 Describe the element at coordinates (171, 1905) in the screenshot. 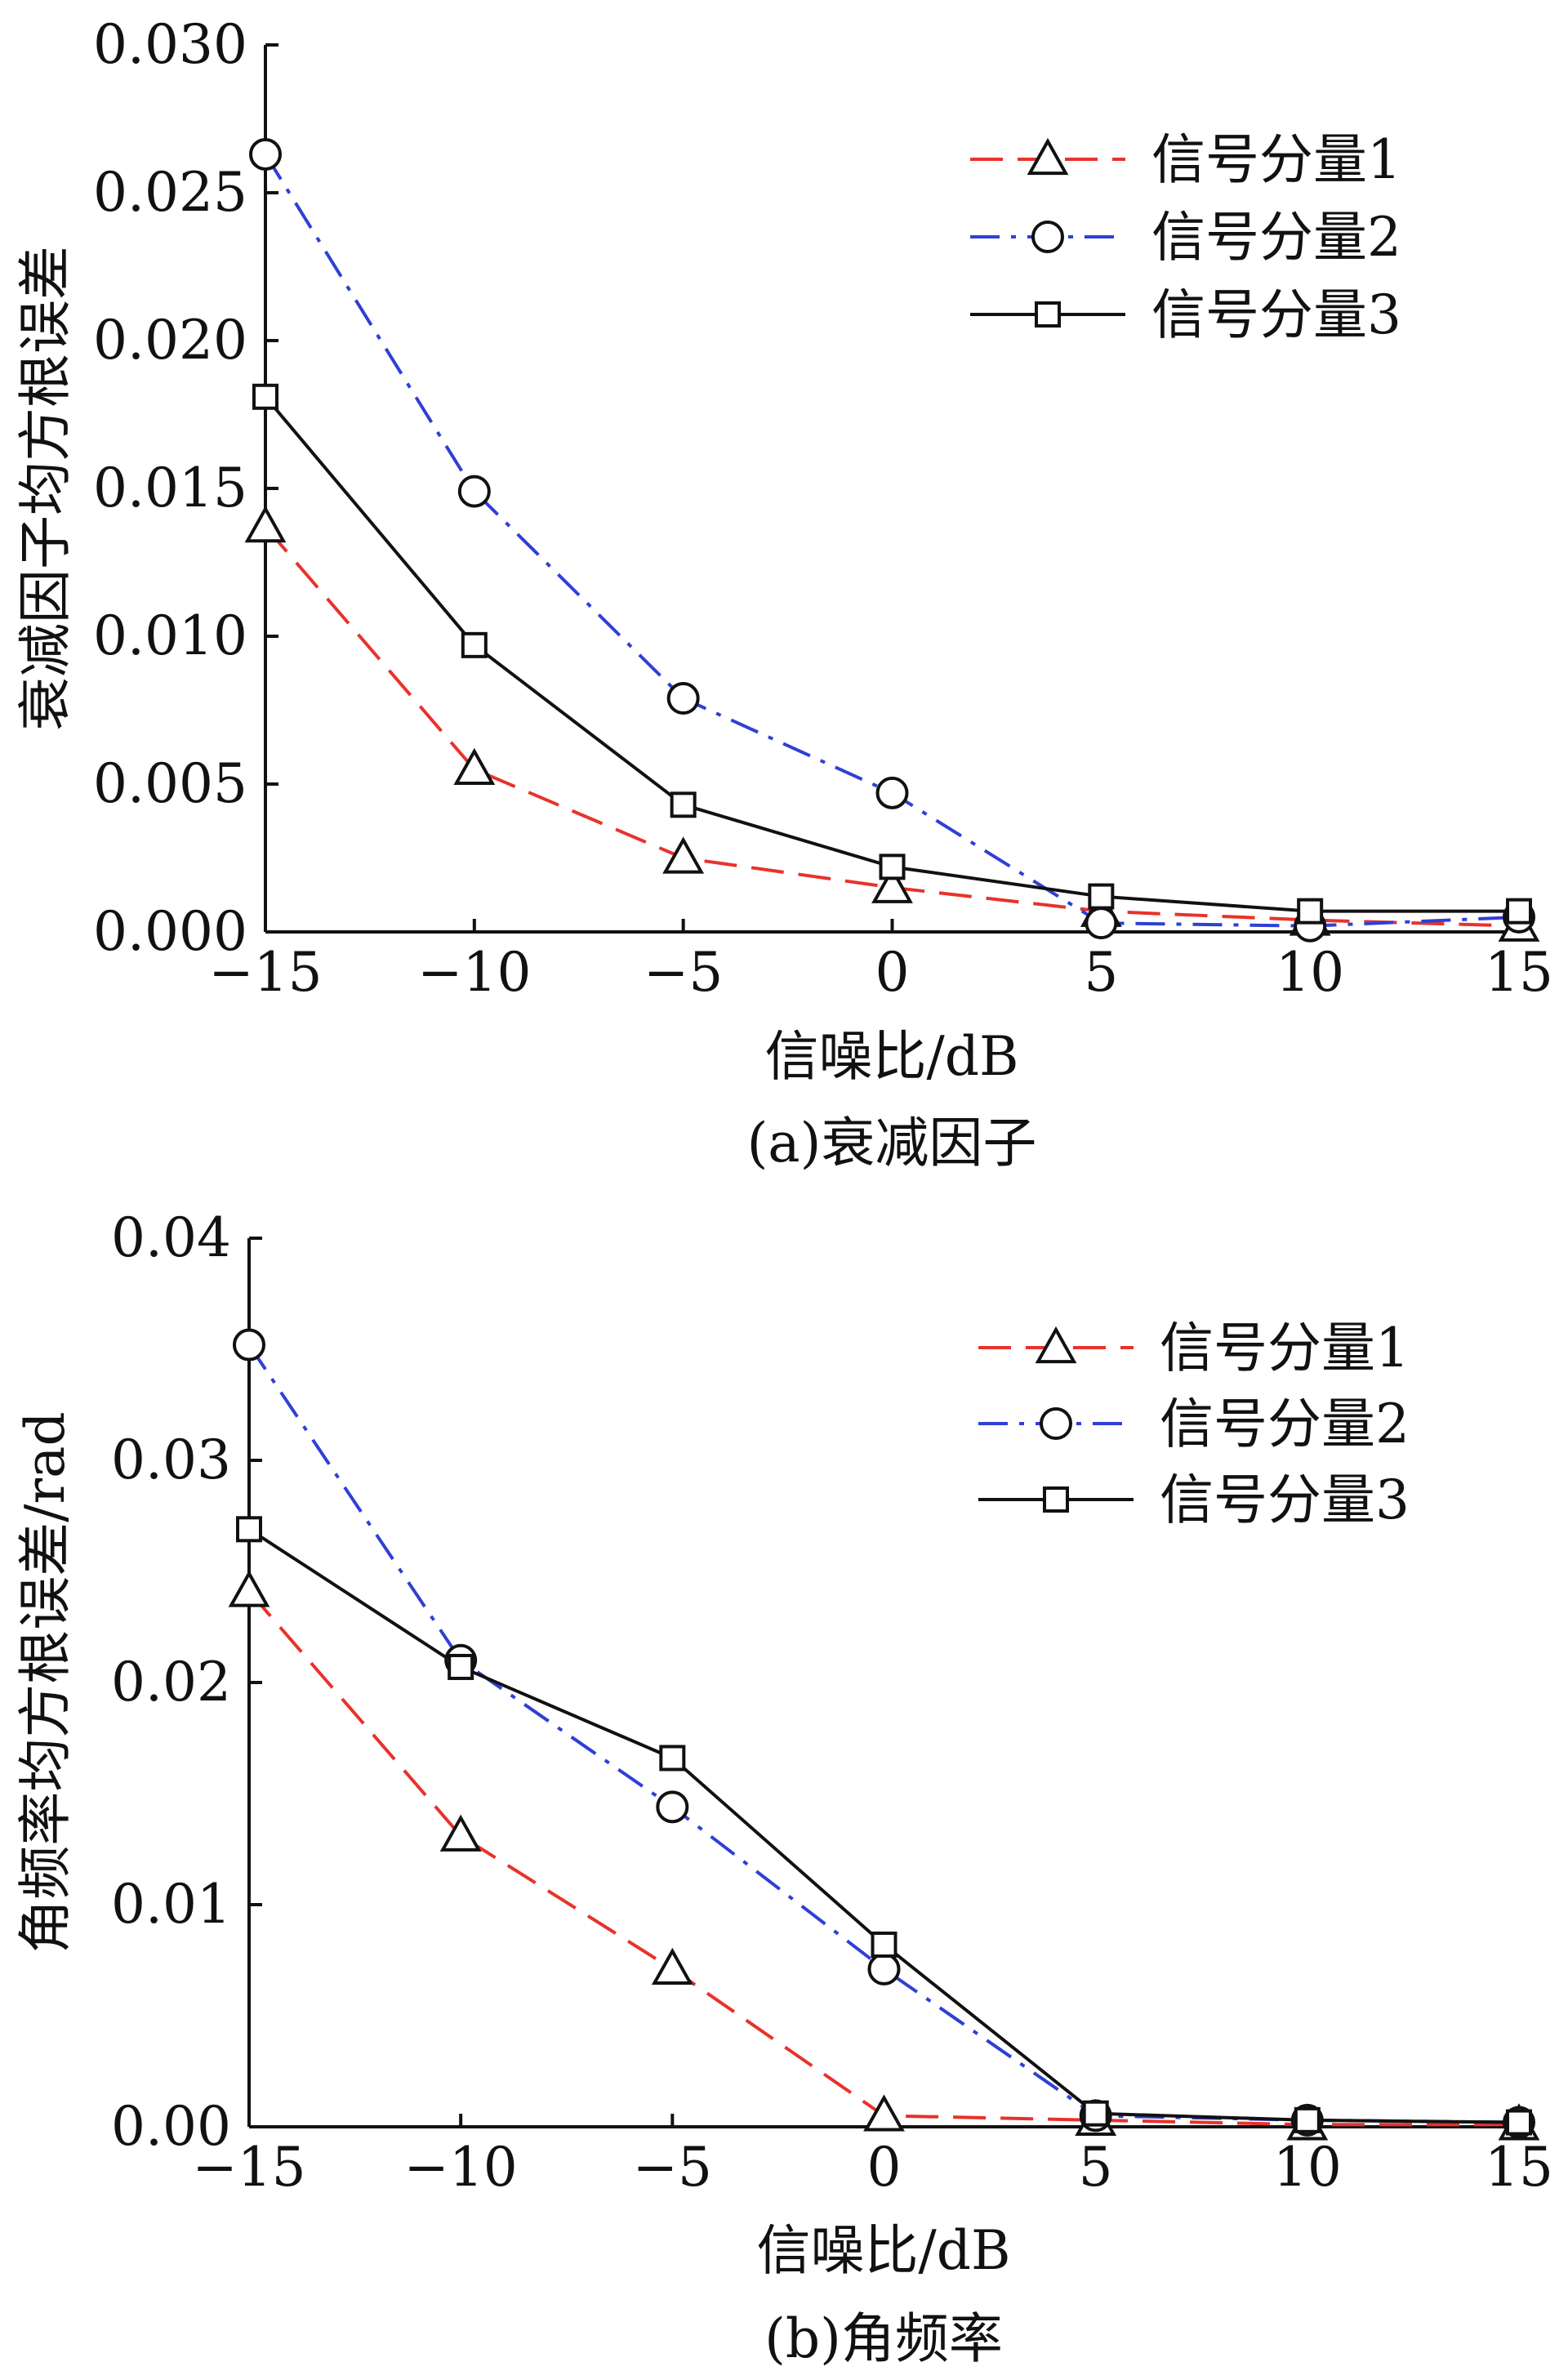

I see `chart-b-ytick-label: 0.01` at that location.